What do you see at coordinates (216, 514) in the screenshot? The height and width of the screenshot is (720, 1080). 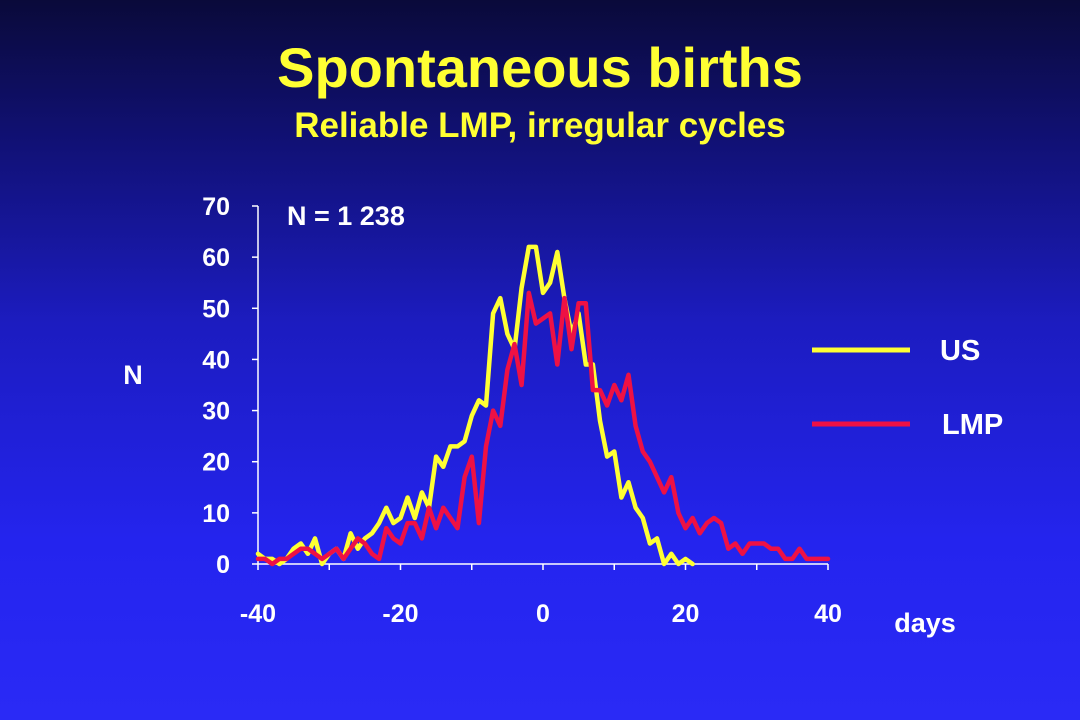 I see `y-tick-label: 10` at bounding box center [216, 514].